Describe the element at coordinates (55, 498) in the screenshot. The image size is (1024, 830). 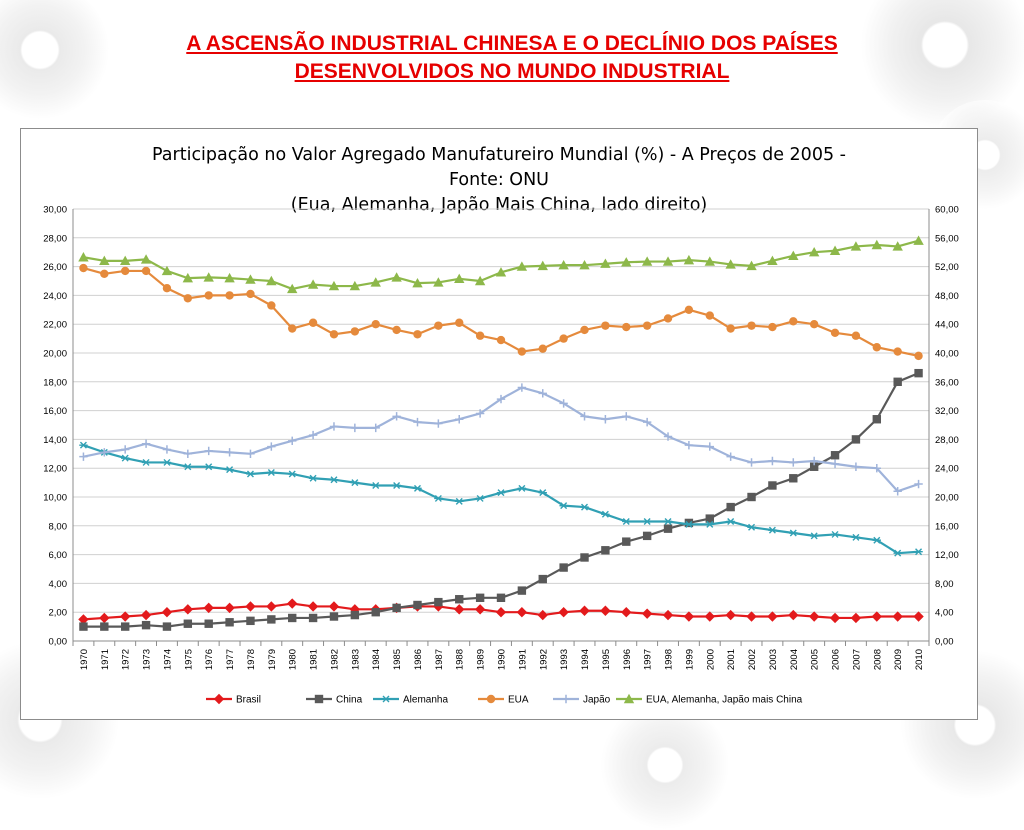
I see `y-left-tick-label: 10,00` at that location.